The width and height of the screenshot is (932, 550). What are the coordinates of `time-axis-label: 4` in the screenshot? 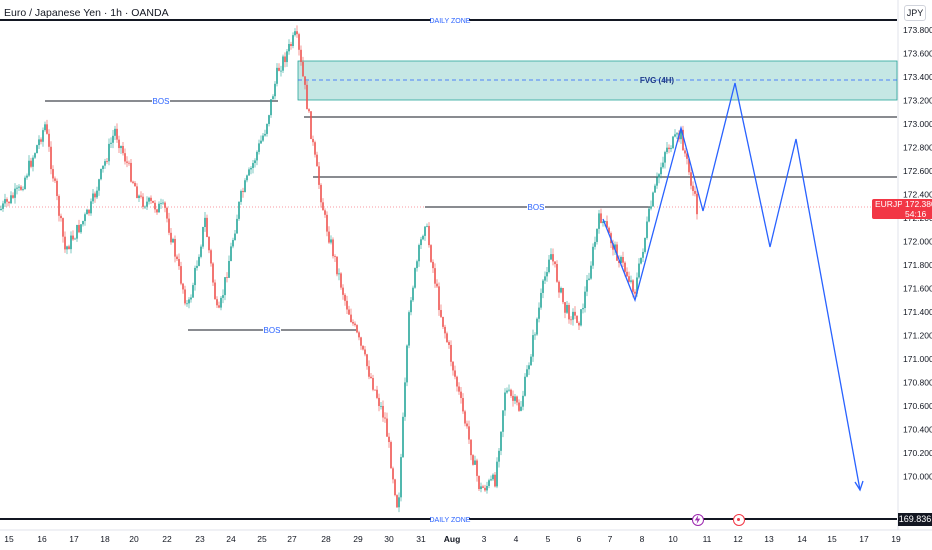 It's located at (516, 539).